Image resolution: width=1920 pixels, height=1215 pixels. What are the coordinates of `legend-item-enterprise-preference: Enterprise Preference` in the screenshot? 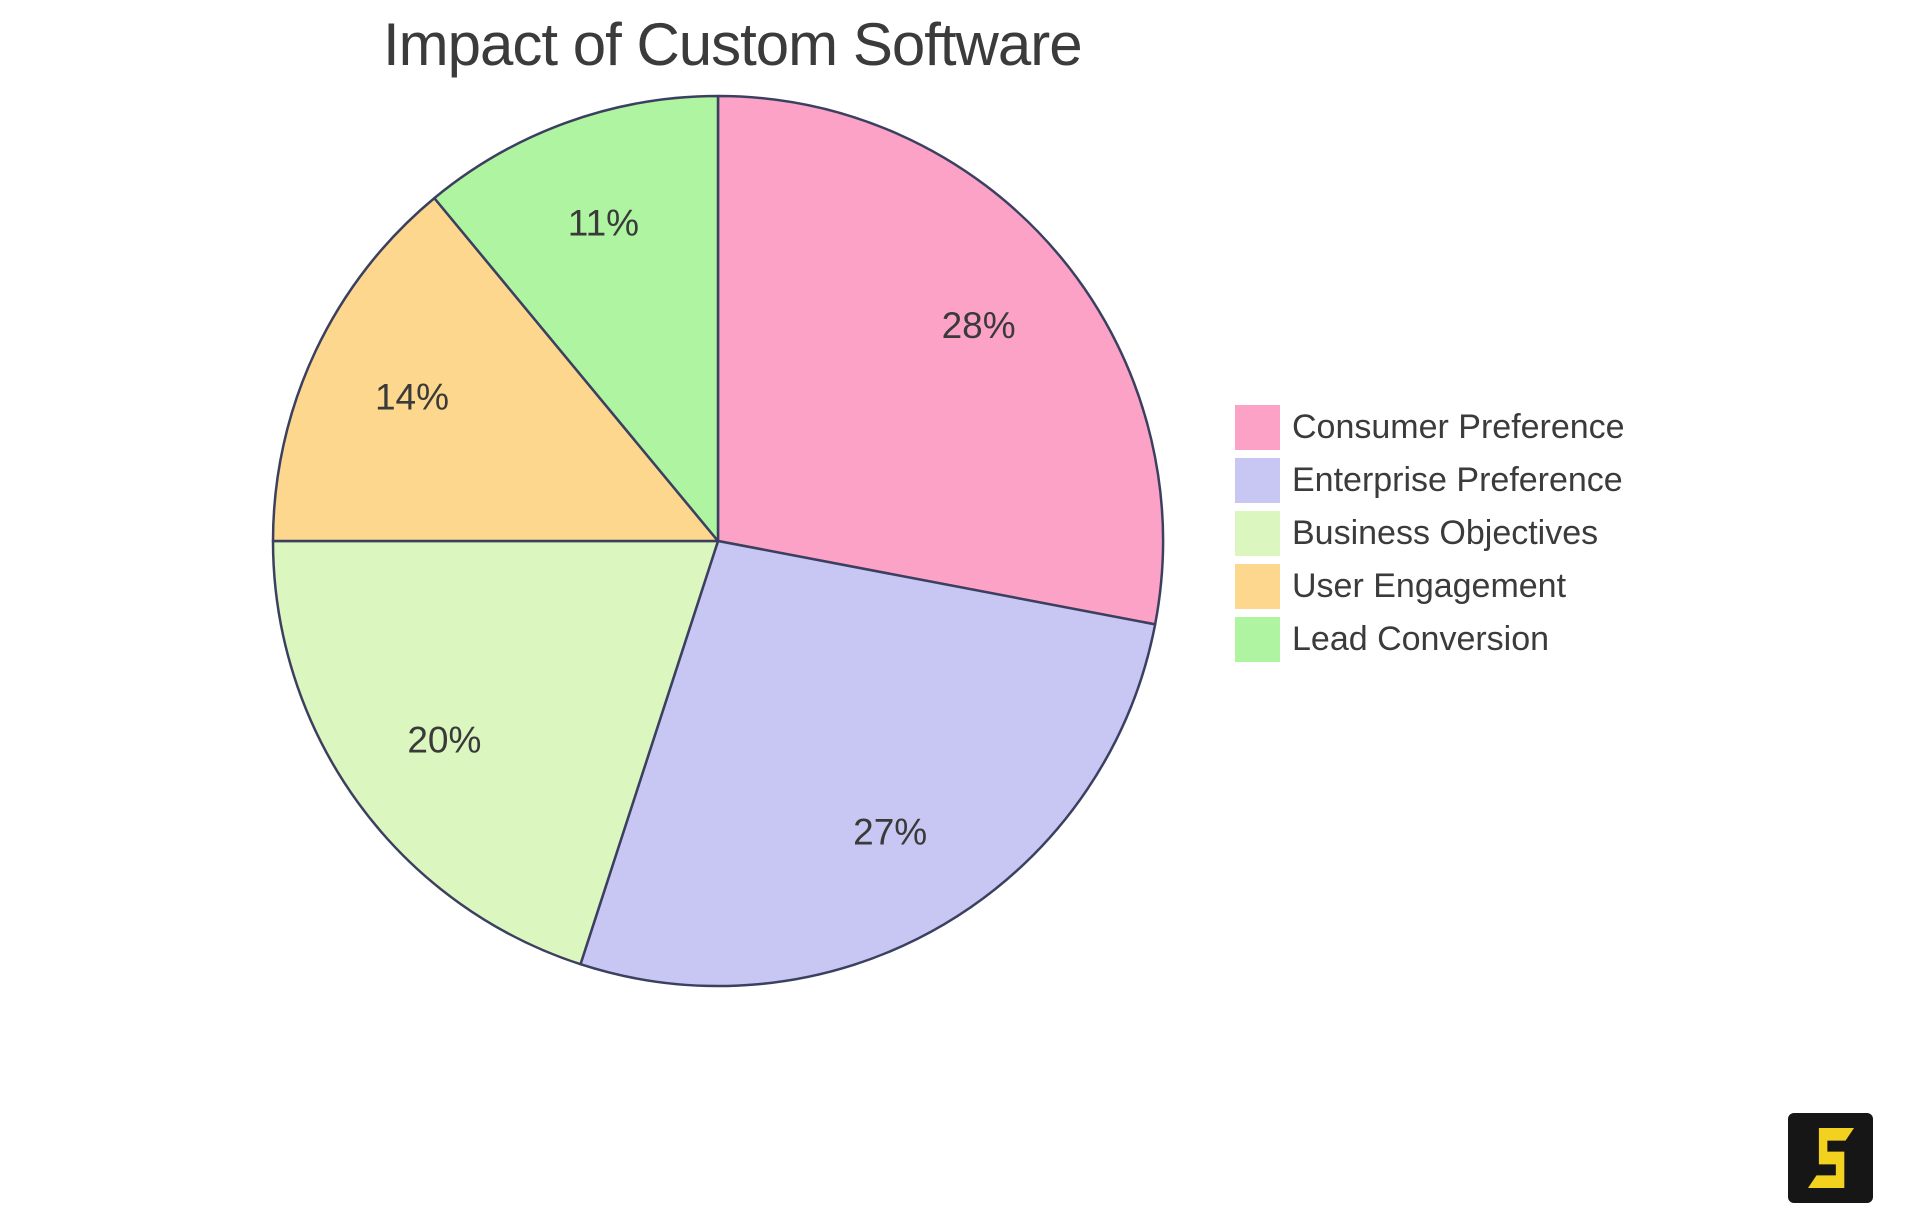 It's located at (1430, 480).